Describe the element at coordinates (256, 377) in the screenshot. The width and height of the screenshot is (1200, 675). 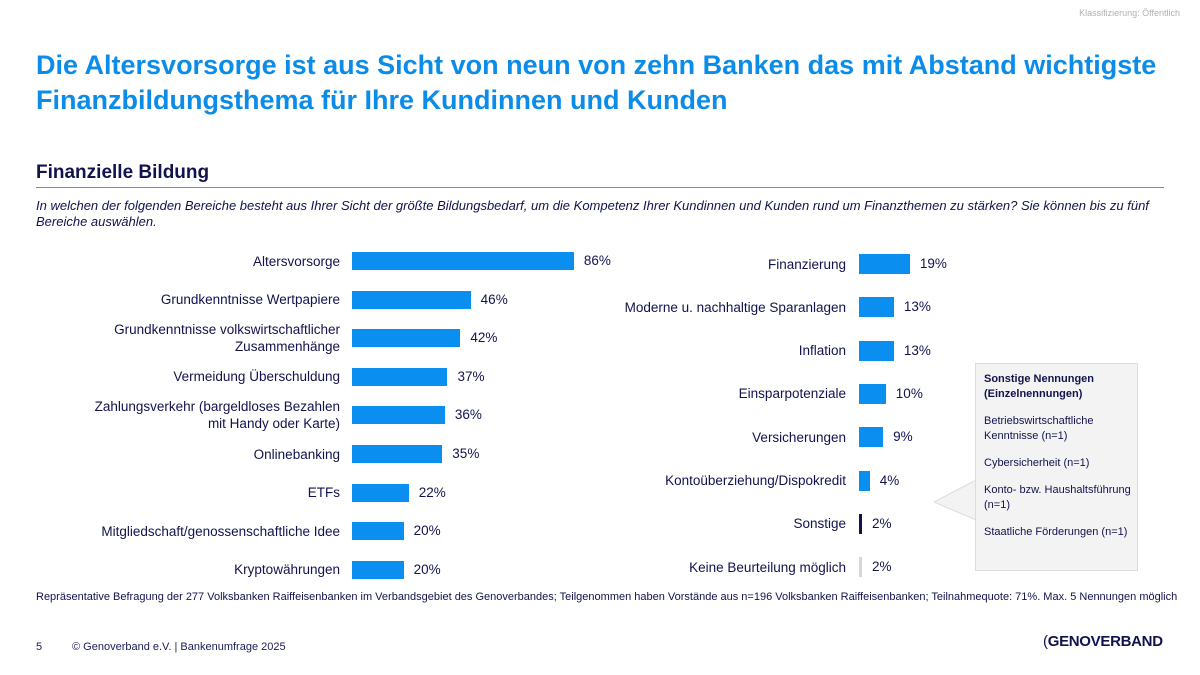
I see `category-label: Vermeidung Überschuldung` at that location.